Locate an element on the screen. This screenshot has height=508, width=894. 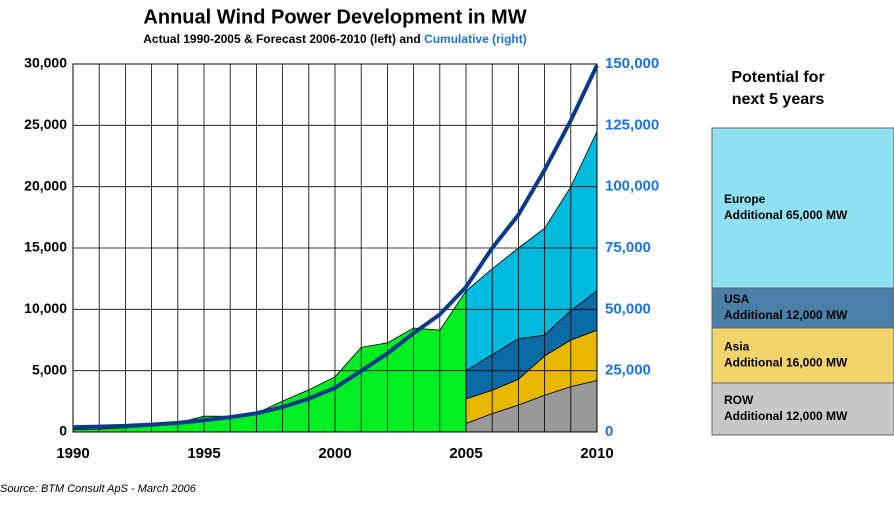
y2-tick-label: 125,000 is located at coordinates (632, 124).